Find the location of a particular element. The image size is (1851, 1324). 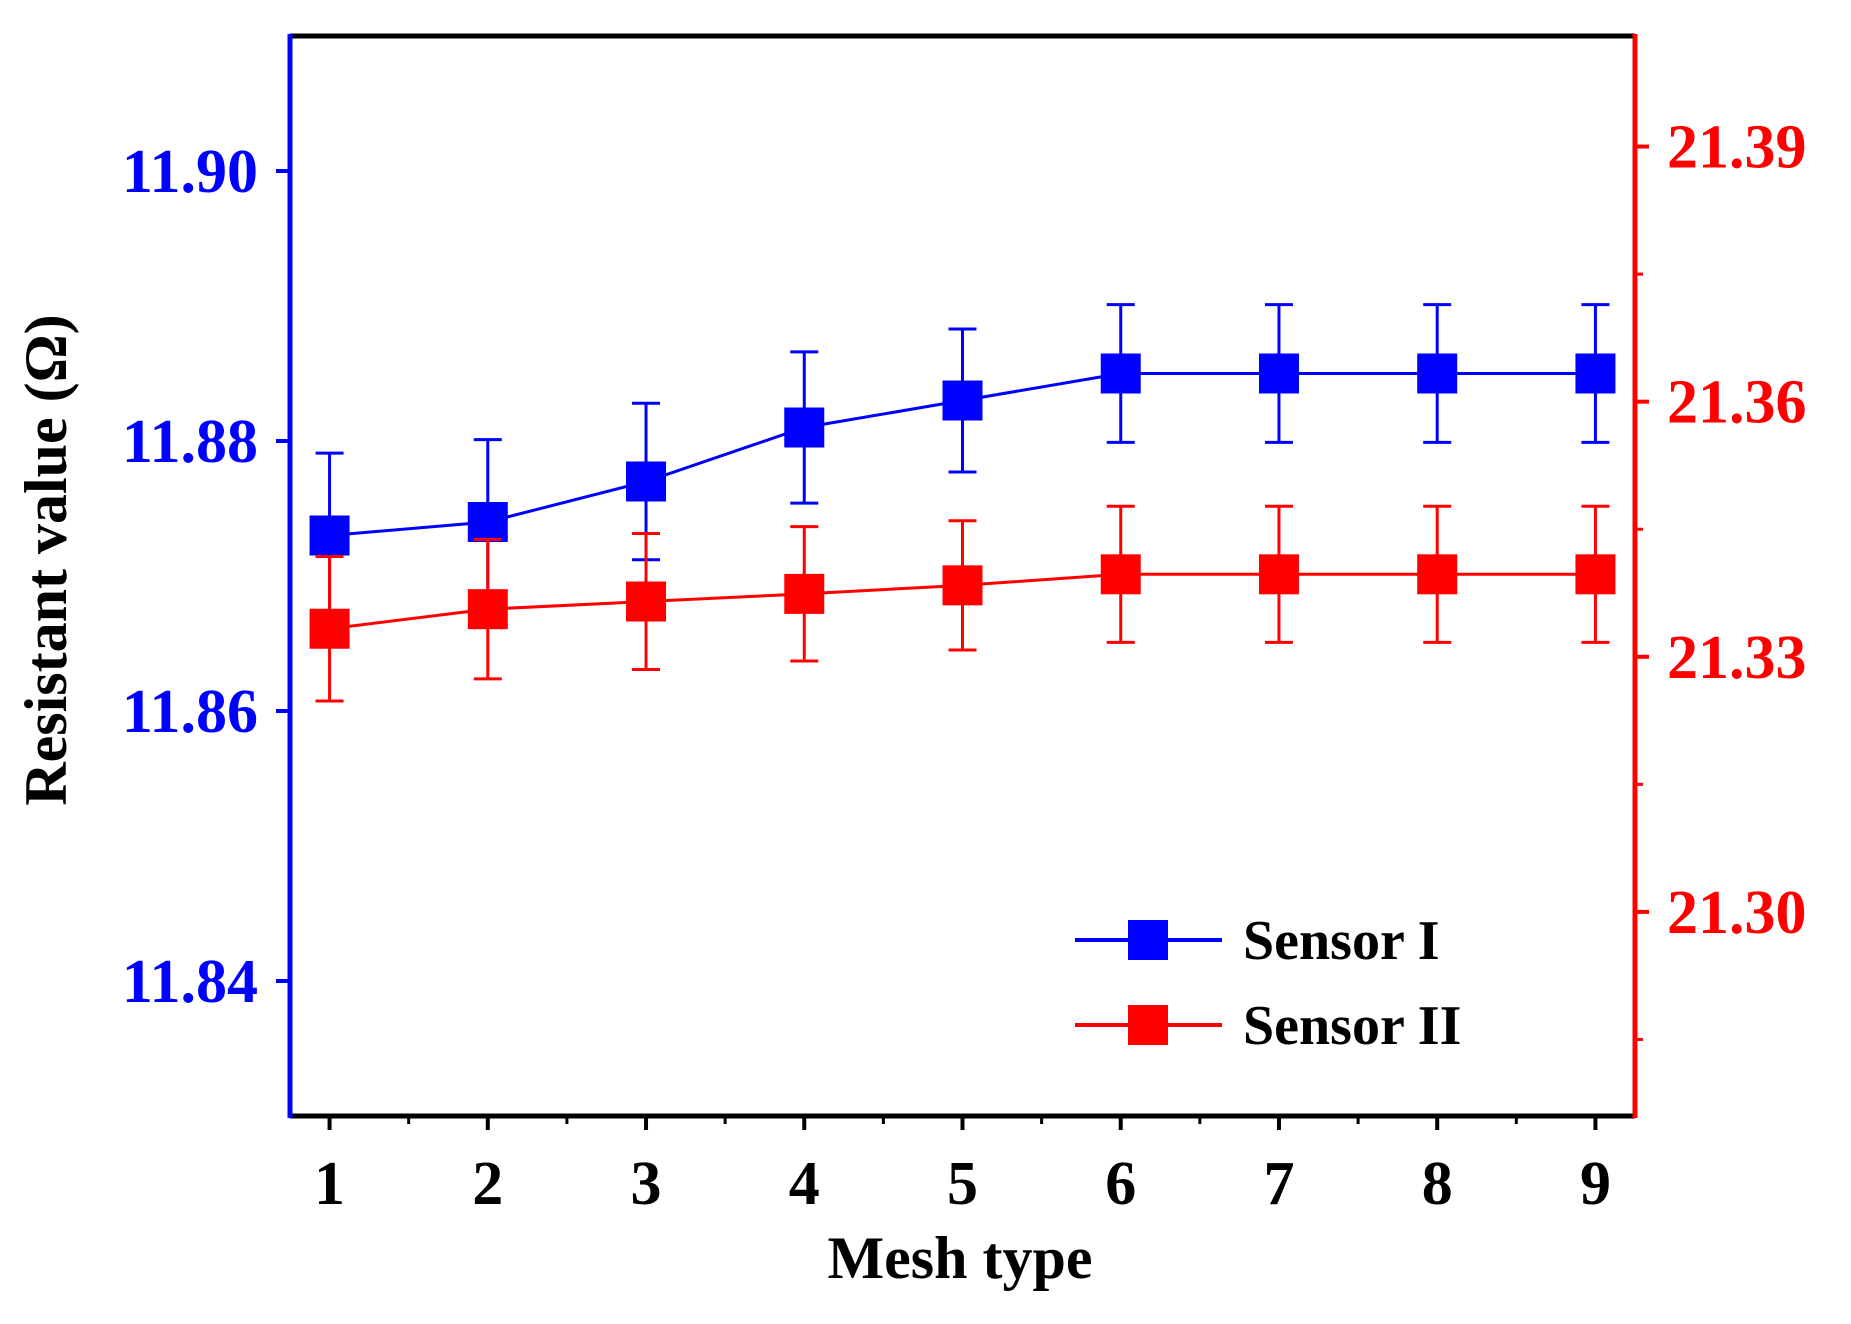

x-tick-label: 3 is located at coordinates (646, 1184).